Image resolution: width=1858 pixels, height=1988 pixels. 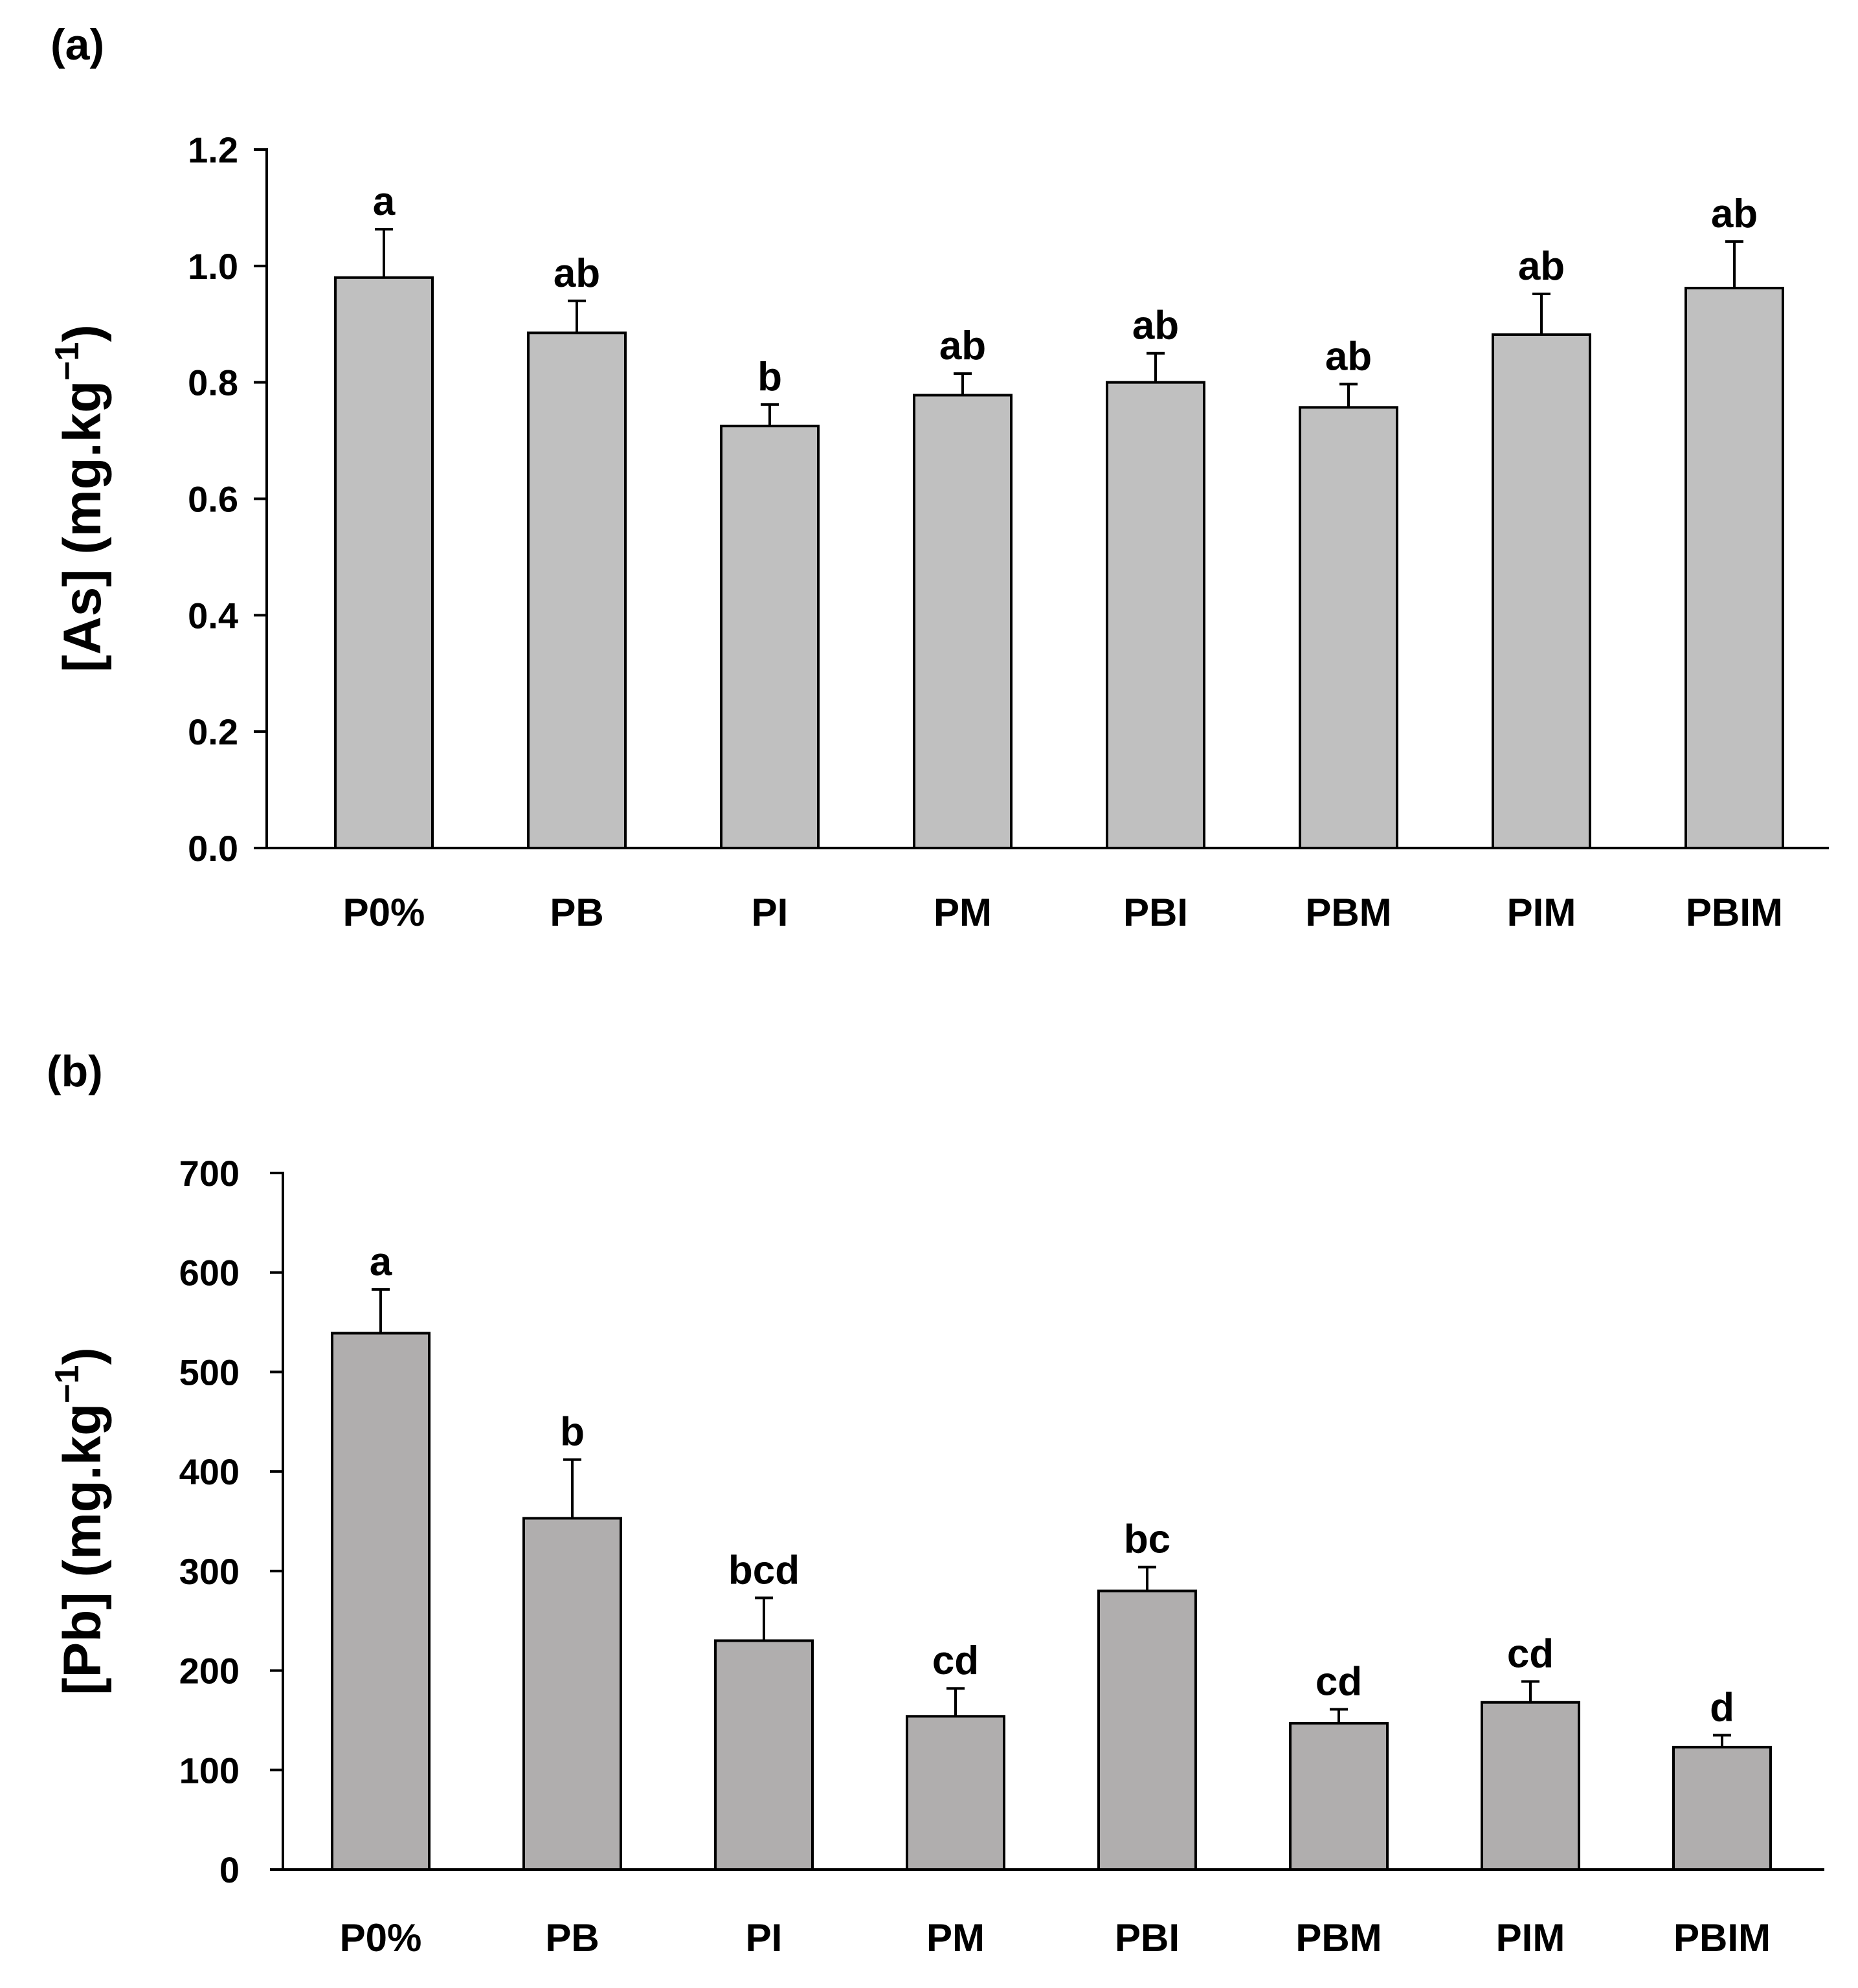 I want to click on y-tick-label: 0.0, so click(x=213, y=848).